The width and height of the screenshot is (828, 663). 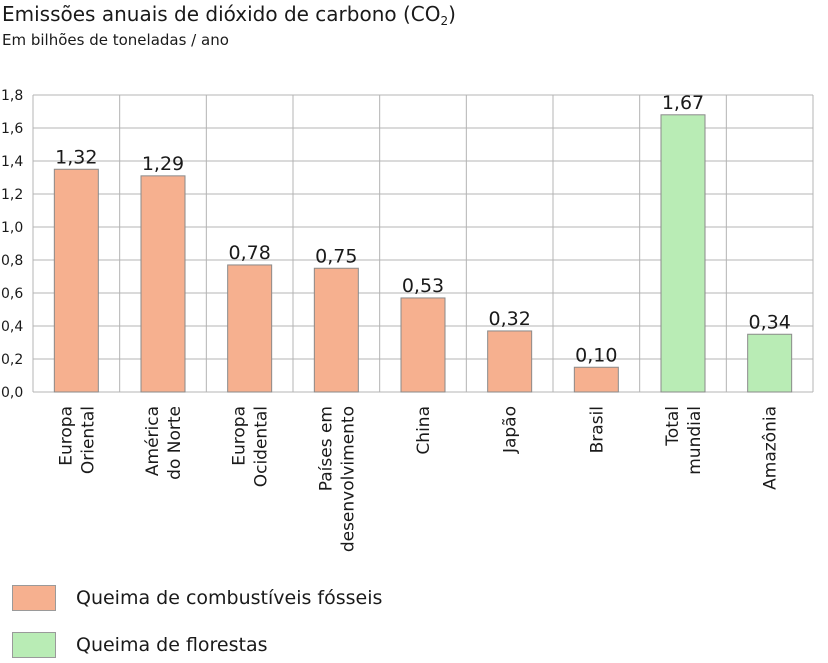 I want to click on legend-item-forest: Queima de florestas, so click(x=140, y=645).